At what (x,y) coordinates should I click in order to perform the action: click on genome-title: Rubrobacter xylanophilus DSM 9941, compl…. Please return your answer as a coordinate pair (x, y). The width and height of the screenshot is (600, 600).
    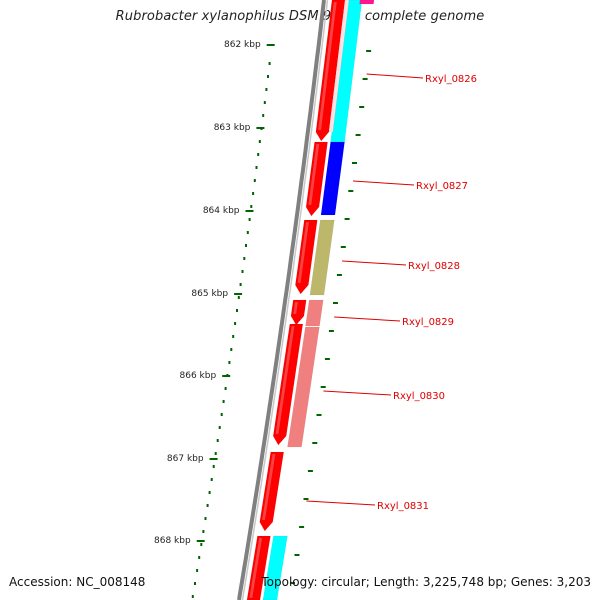
    Looking at the image, I should click on (300, 16).